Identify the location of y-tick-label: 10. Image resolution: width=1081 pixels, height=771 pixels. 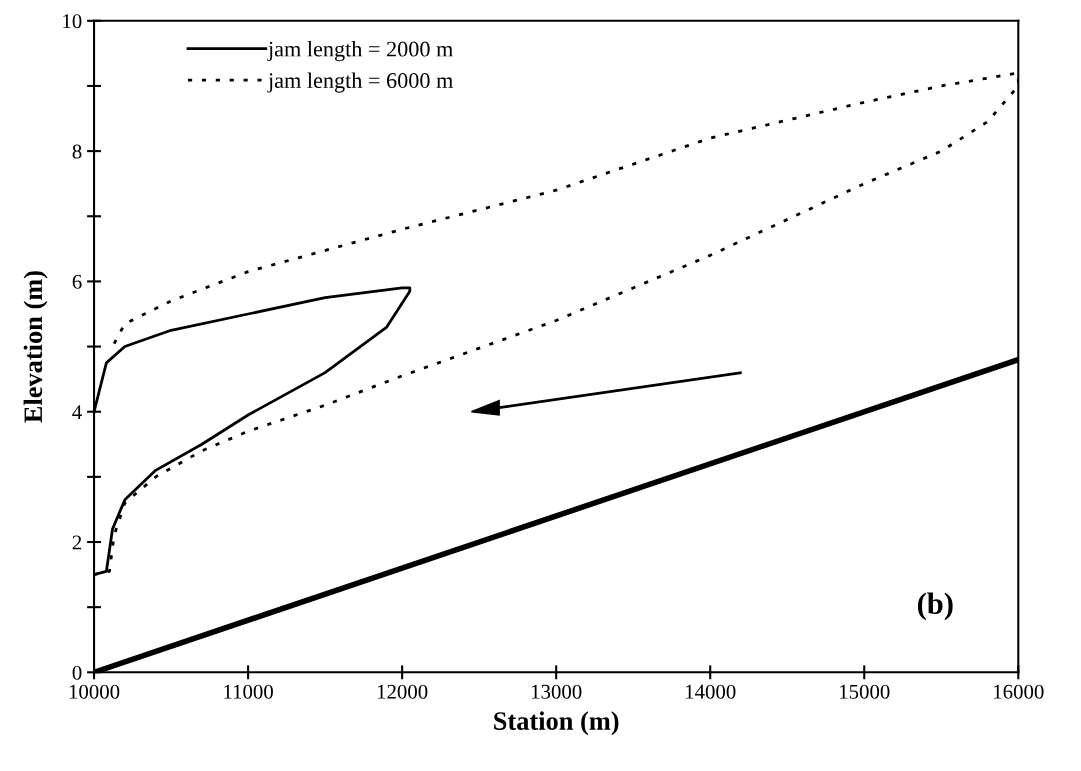
(72, 21).